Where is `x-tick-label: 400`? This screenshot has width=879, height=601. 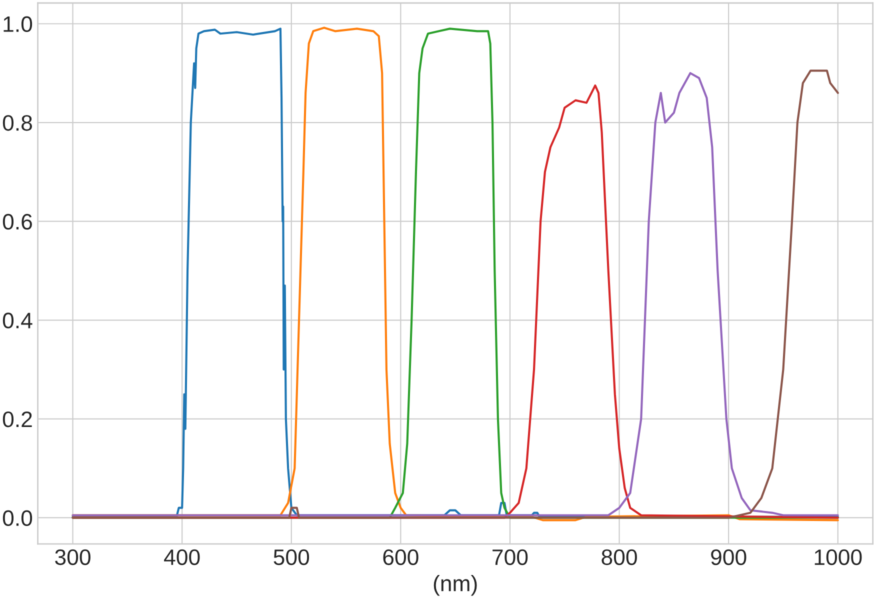
x-tick-label: 400 is located at coordinates (182, 557).